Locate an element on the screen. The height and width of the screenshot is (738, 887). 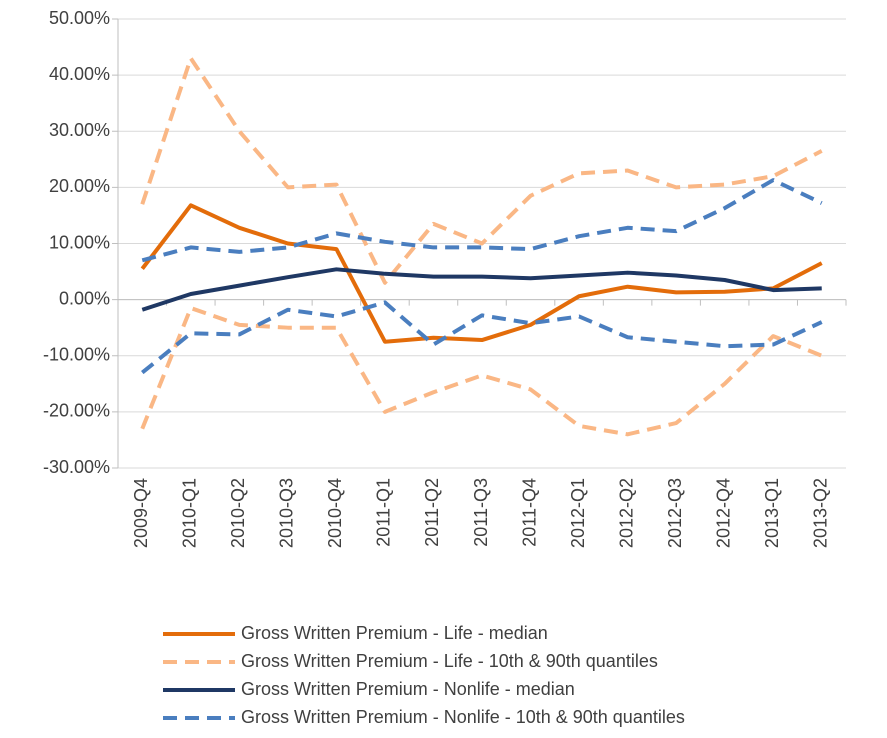
x-tick-label: 2012-Q1 is located at coordinates (578, 513).